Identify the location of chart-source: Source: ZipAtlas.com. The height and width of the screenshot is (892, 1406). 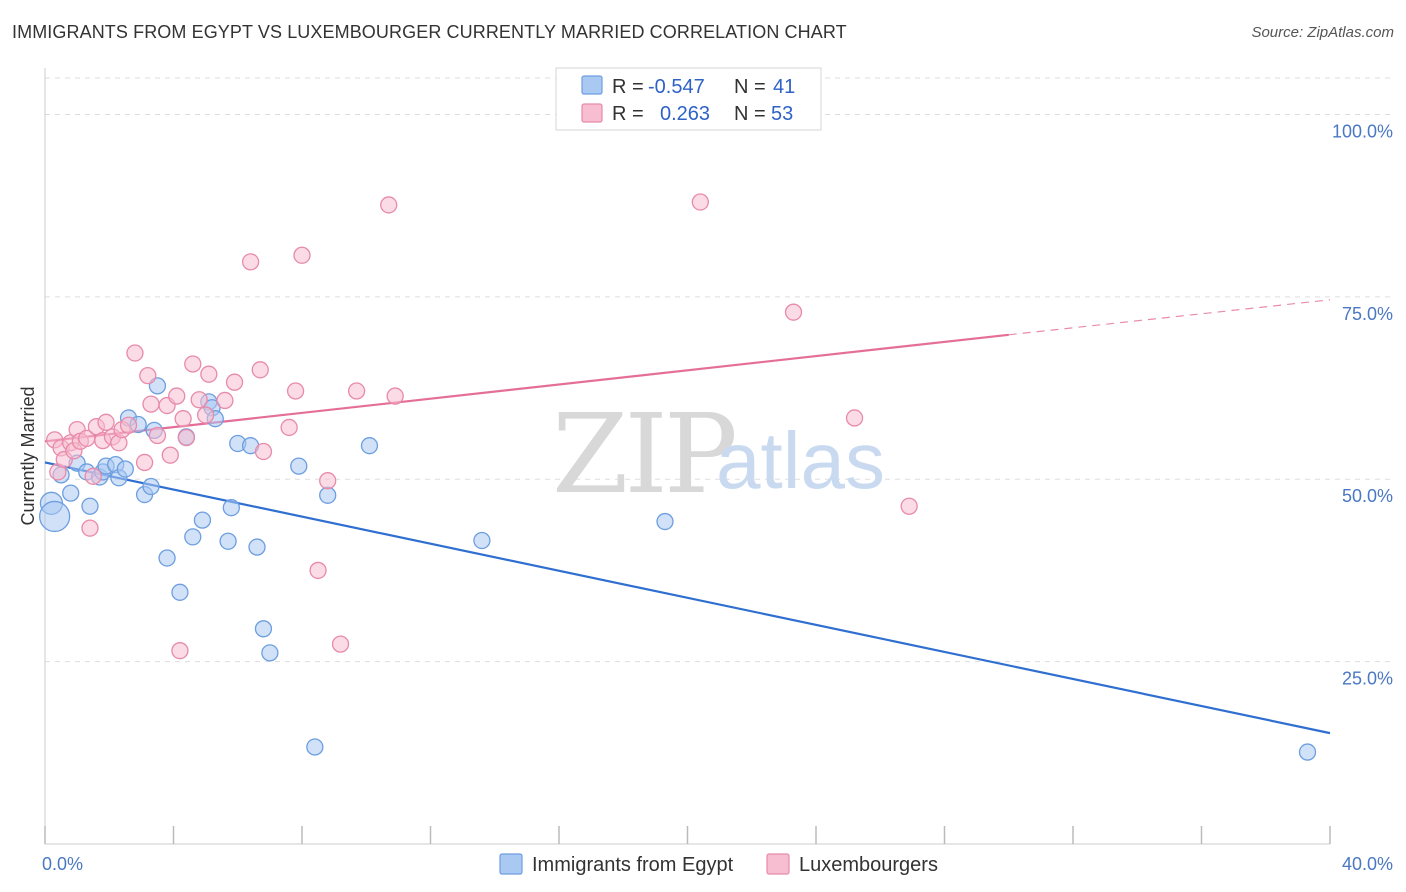
(1322, 32).